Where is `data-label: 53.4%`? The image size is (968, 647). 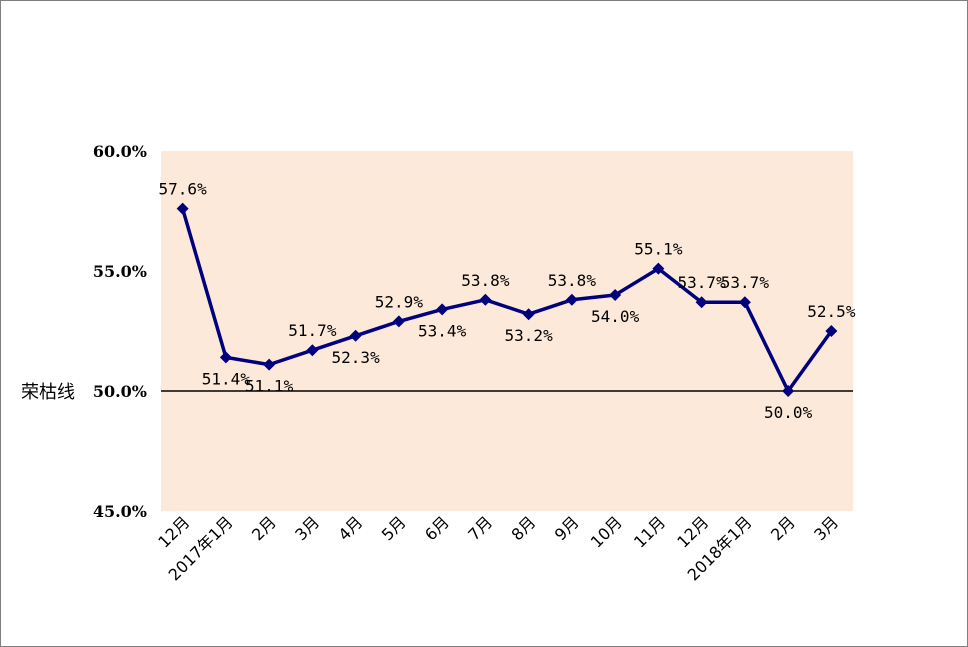 data-label: 53.4% is located at coordinates (442, 330).